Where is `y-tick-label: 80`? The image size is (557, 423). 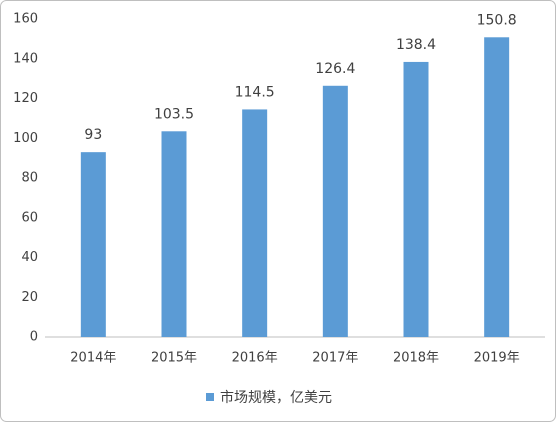
y-tick-label: 80 is located at coordinates (29, 178).